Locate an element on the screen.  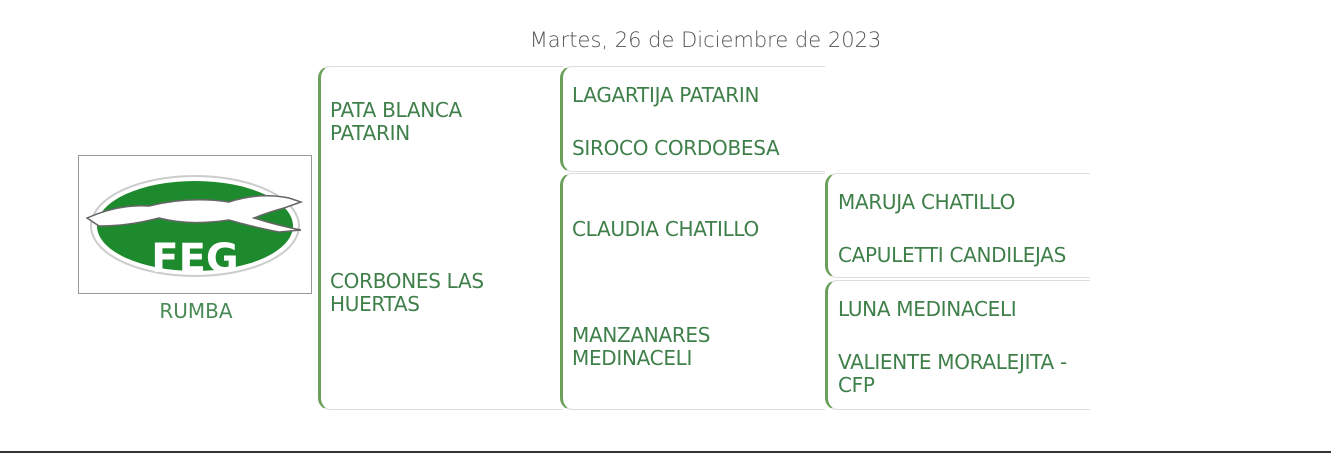
great-grandparent-name: MARUJA CHATILLO is located at coordinates (927, 202).